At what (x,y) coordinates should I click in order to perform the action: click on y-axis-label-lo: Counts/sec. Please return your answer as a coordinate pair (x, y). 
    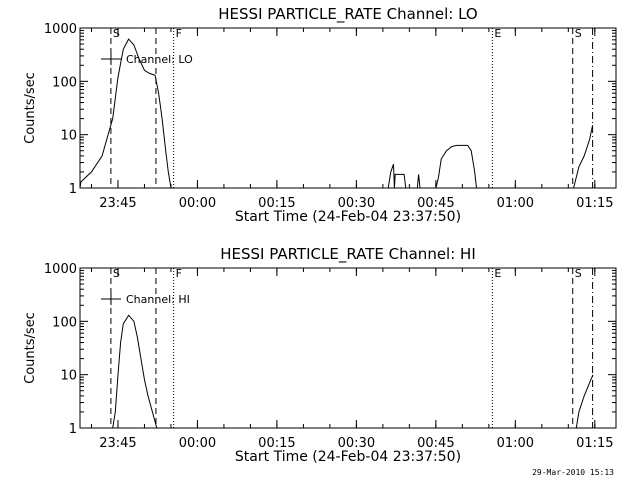
    Looking at the image, I should click on (30, 108).